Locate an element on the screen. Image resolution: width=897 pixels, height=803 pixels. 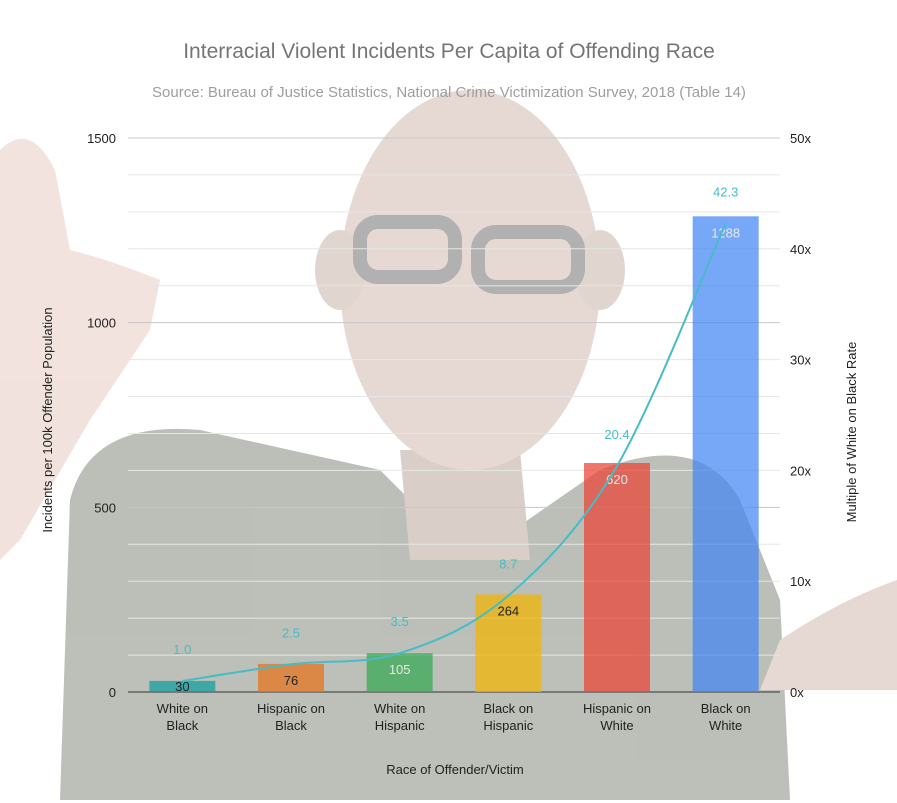
bar-value-label: 105 is located at coordinates (400, 669).